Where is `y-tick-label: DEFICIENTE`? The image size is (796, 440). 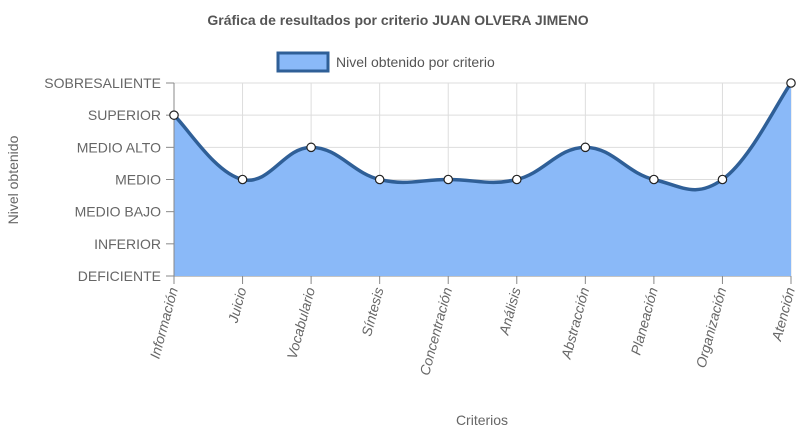
y-tick-label: DEFICIENTE is located at coordinates (119, 276).